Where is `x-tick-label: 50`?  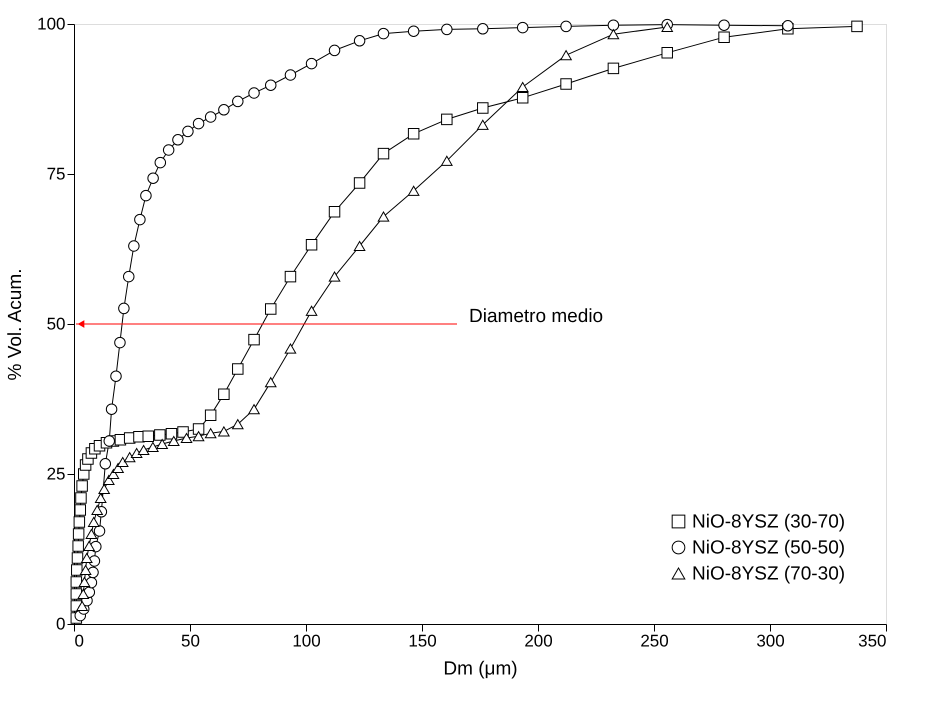 x-tick-label: 50 is located at coordinates (190, 641).